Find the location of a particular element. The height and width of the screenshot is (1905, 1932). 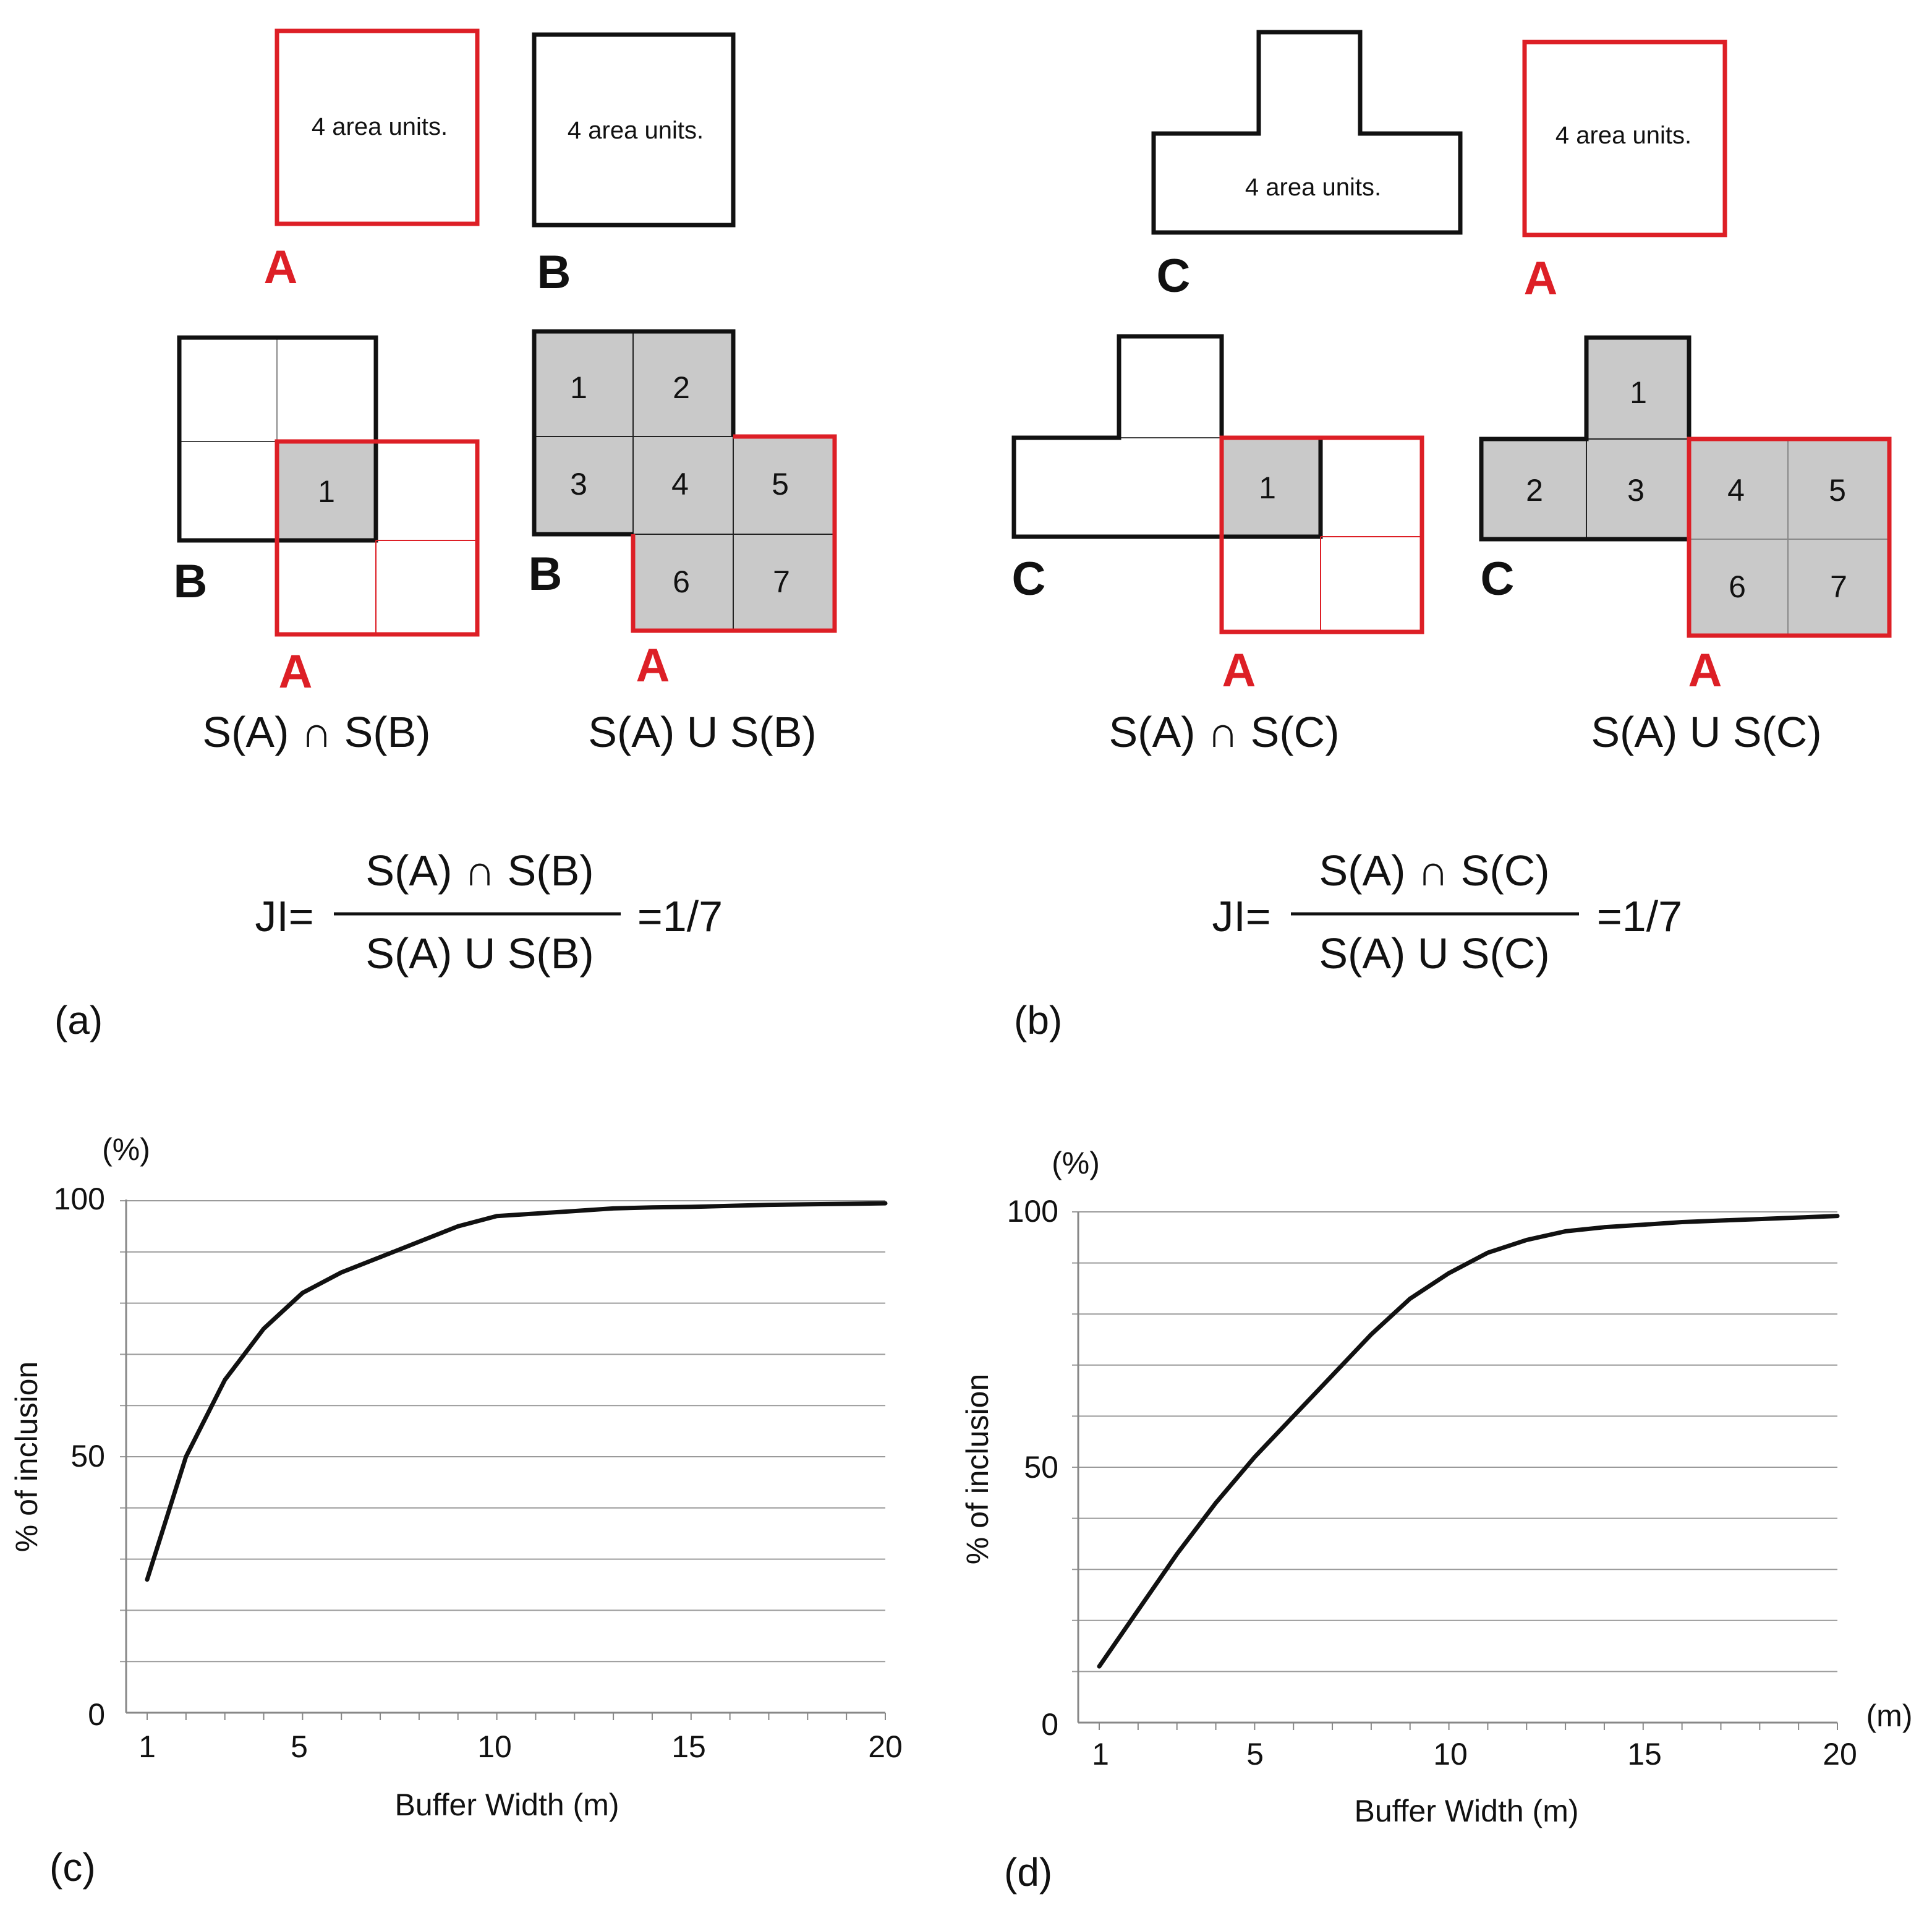

shape-b-area-text: 4 area units. is located at coordinates (636, 130).